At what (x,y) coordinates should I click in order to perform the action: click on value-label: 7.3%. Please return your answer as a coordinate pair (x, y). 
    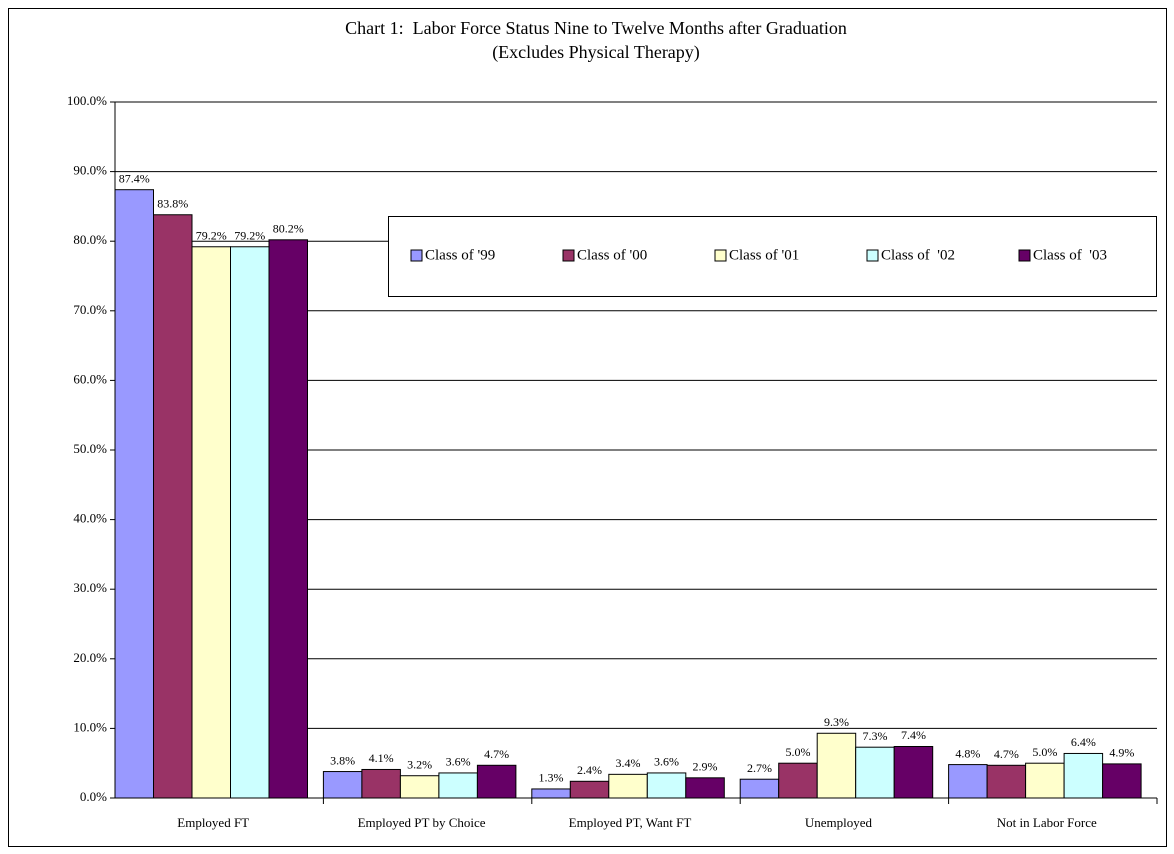
    Looking at the image, I should click on (874, 736).